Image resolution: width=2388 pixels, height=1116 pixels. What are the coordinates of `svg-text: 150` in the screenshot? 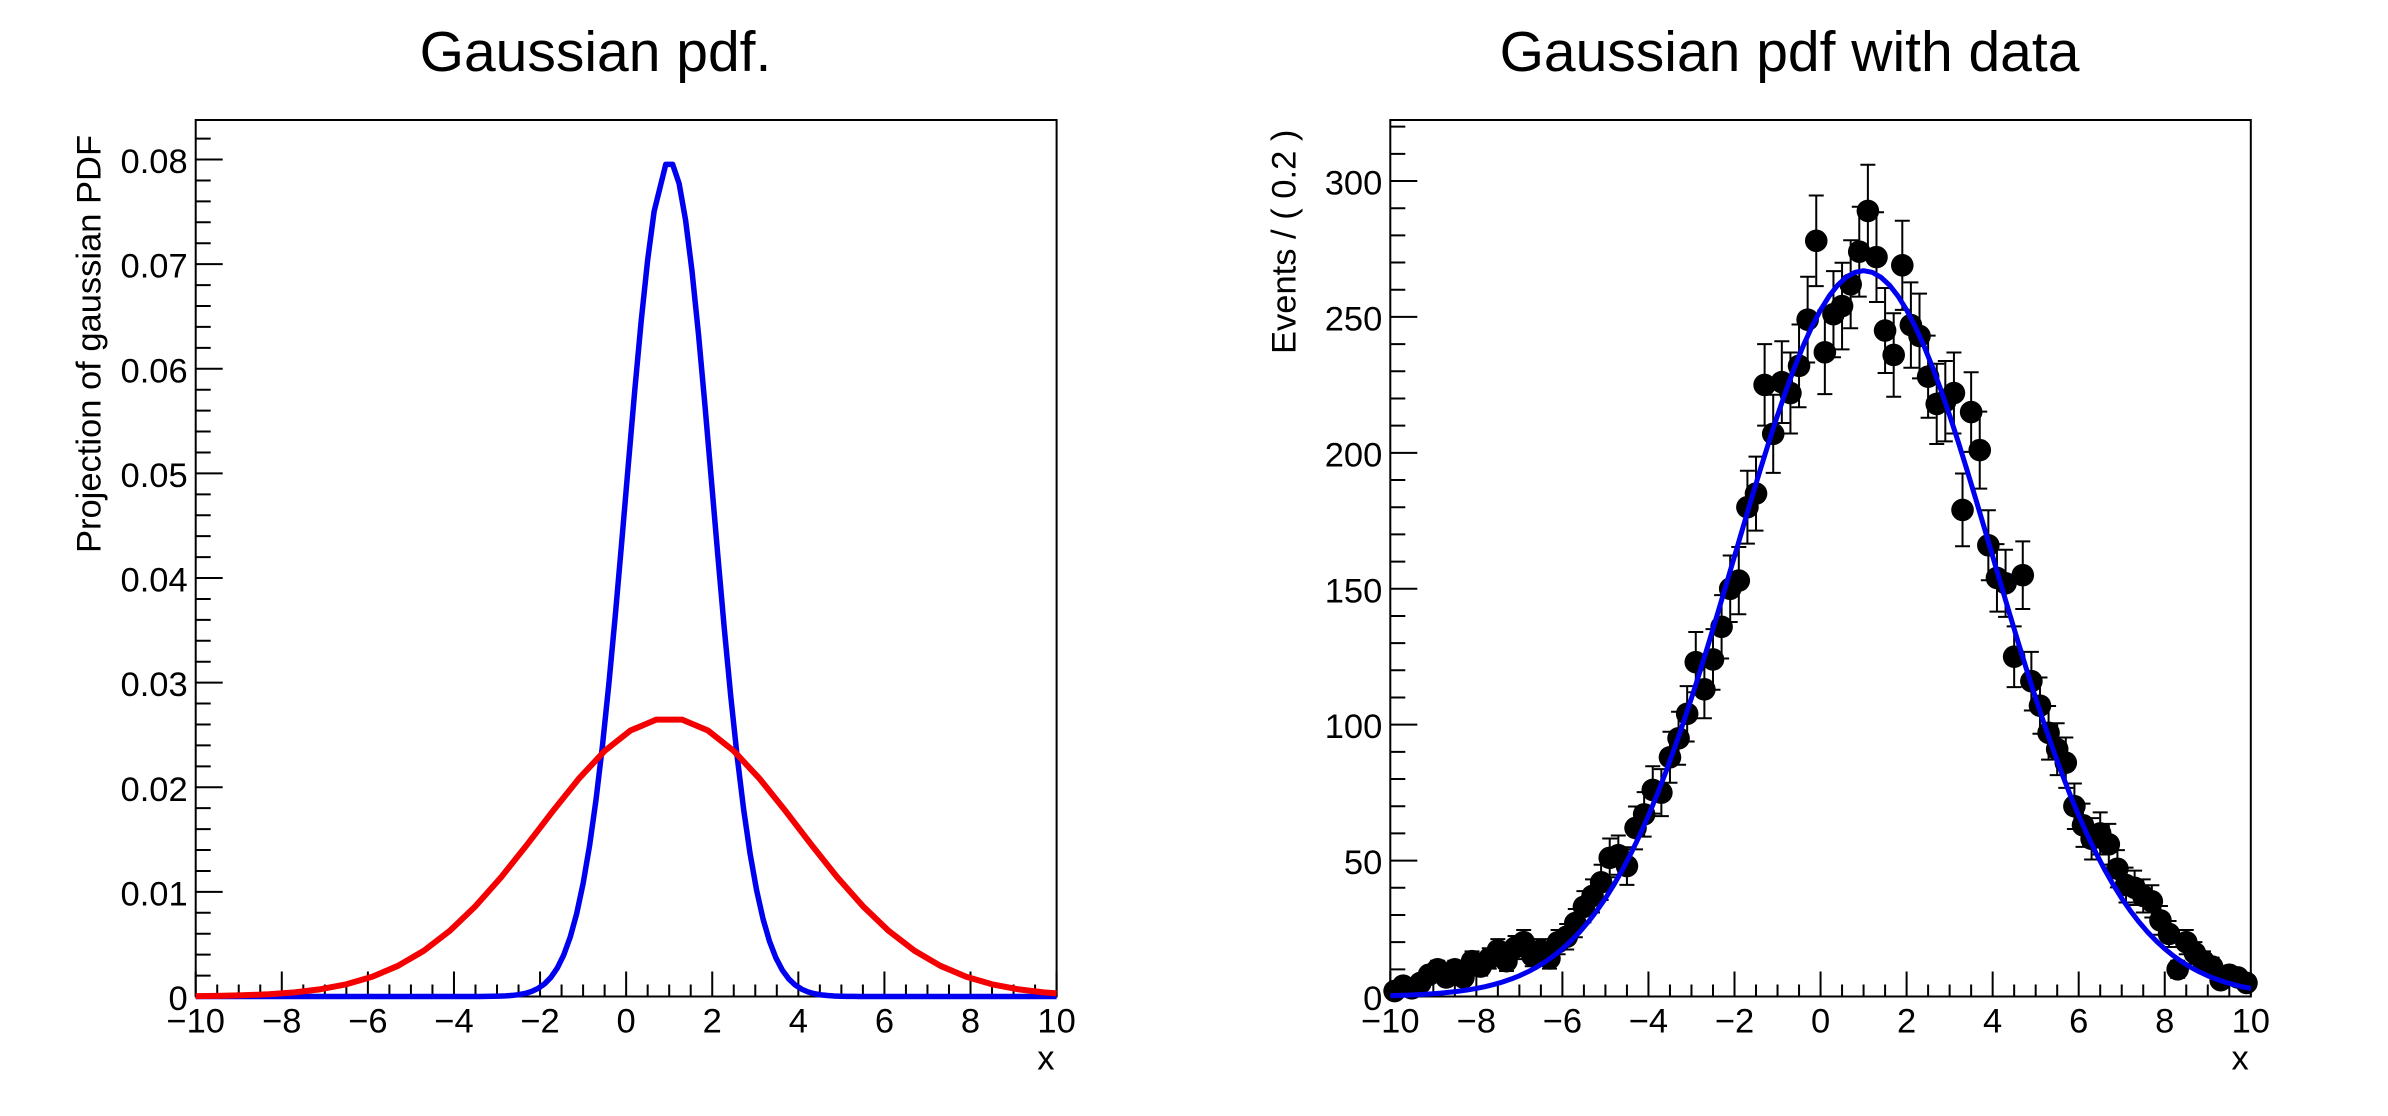 It's located at (1354, 591).